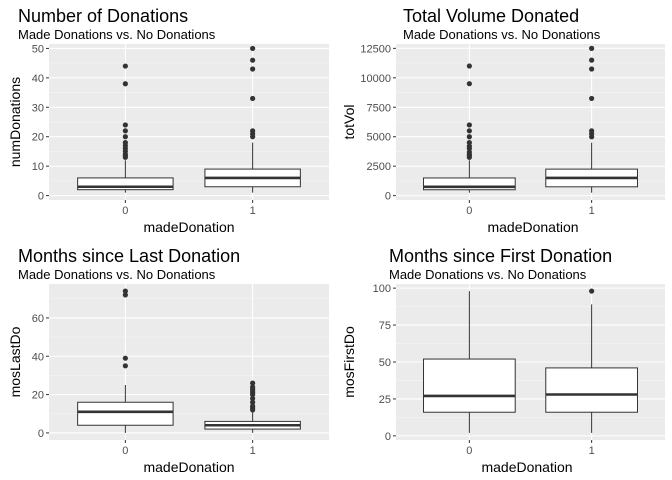 This screenshot has width=672, height=480. What do you see at coordinates (15, 361) in the screenshot?
I see `y-axis-label: mosLastDo` at bounding box center [15, 361].